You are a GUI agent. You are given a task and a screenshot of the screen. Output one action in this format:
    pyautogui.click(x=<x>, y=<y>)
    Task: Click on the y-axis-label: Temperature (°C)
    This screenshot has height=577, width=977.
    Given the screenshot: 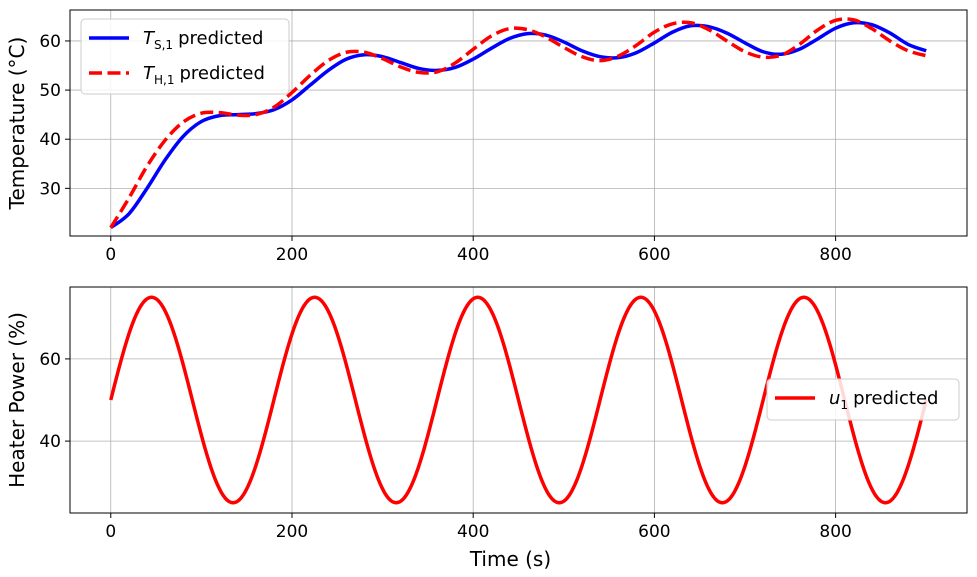 What is the action you would take?
    pyautogui.click(x=17, y=124)
    